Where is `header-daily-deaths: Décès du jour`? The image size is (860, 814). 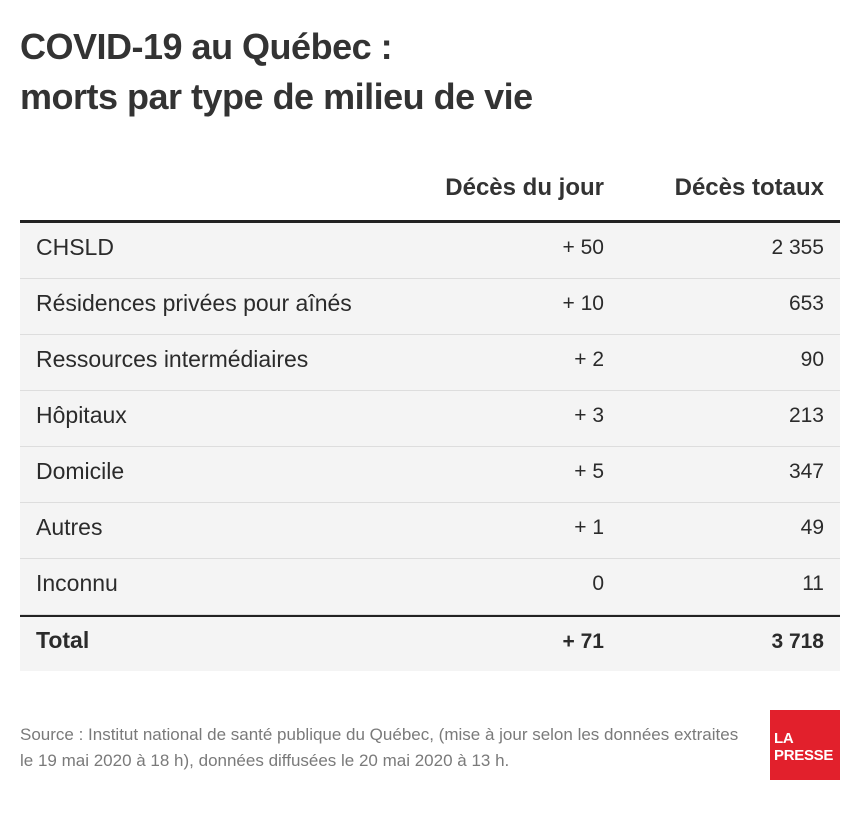
header-daily-deaths: Décès du jour is located at coordinates (524, 187).